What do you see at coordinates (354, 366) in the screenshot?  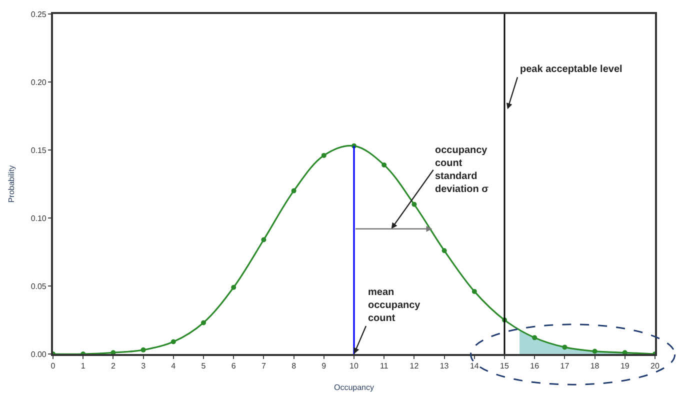 I see `x-tick-label: 10` at bounding box center [354, 366].